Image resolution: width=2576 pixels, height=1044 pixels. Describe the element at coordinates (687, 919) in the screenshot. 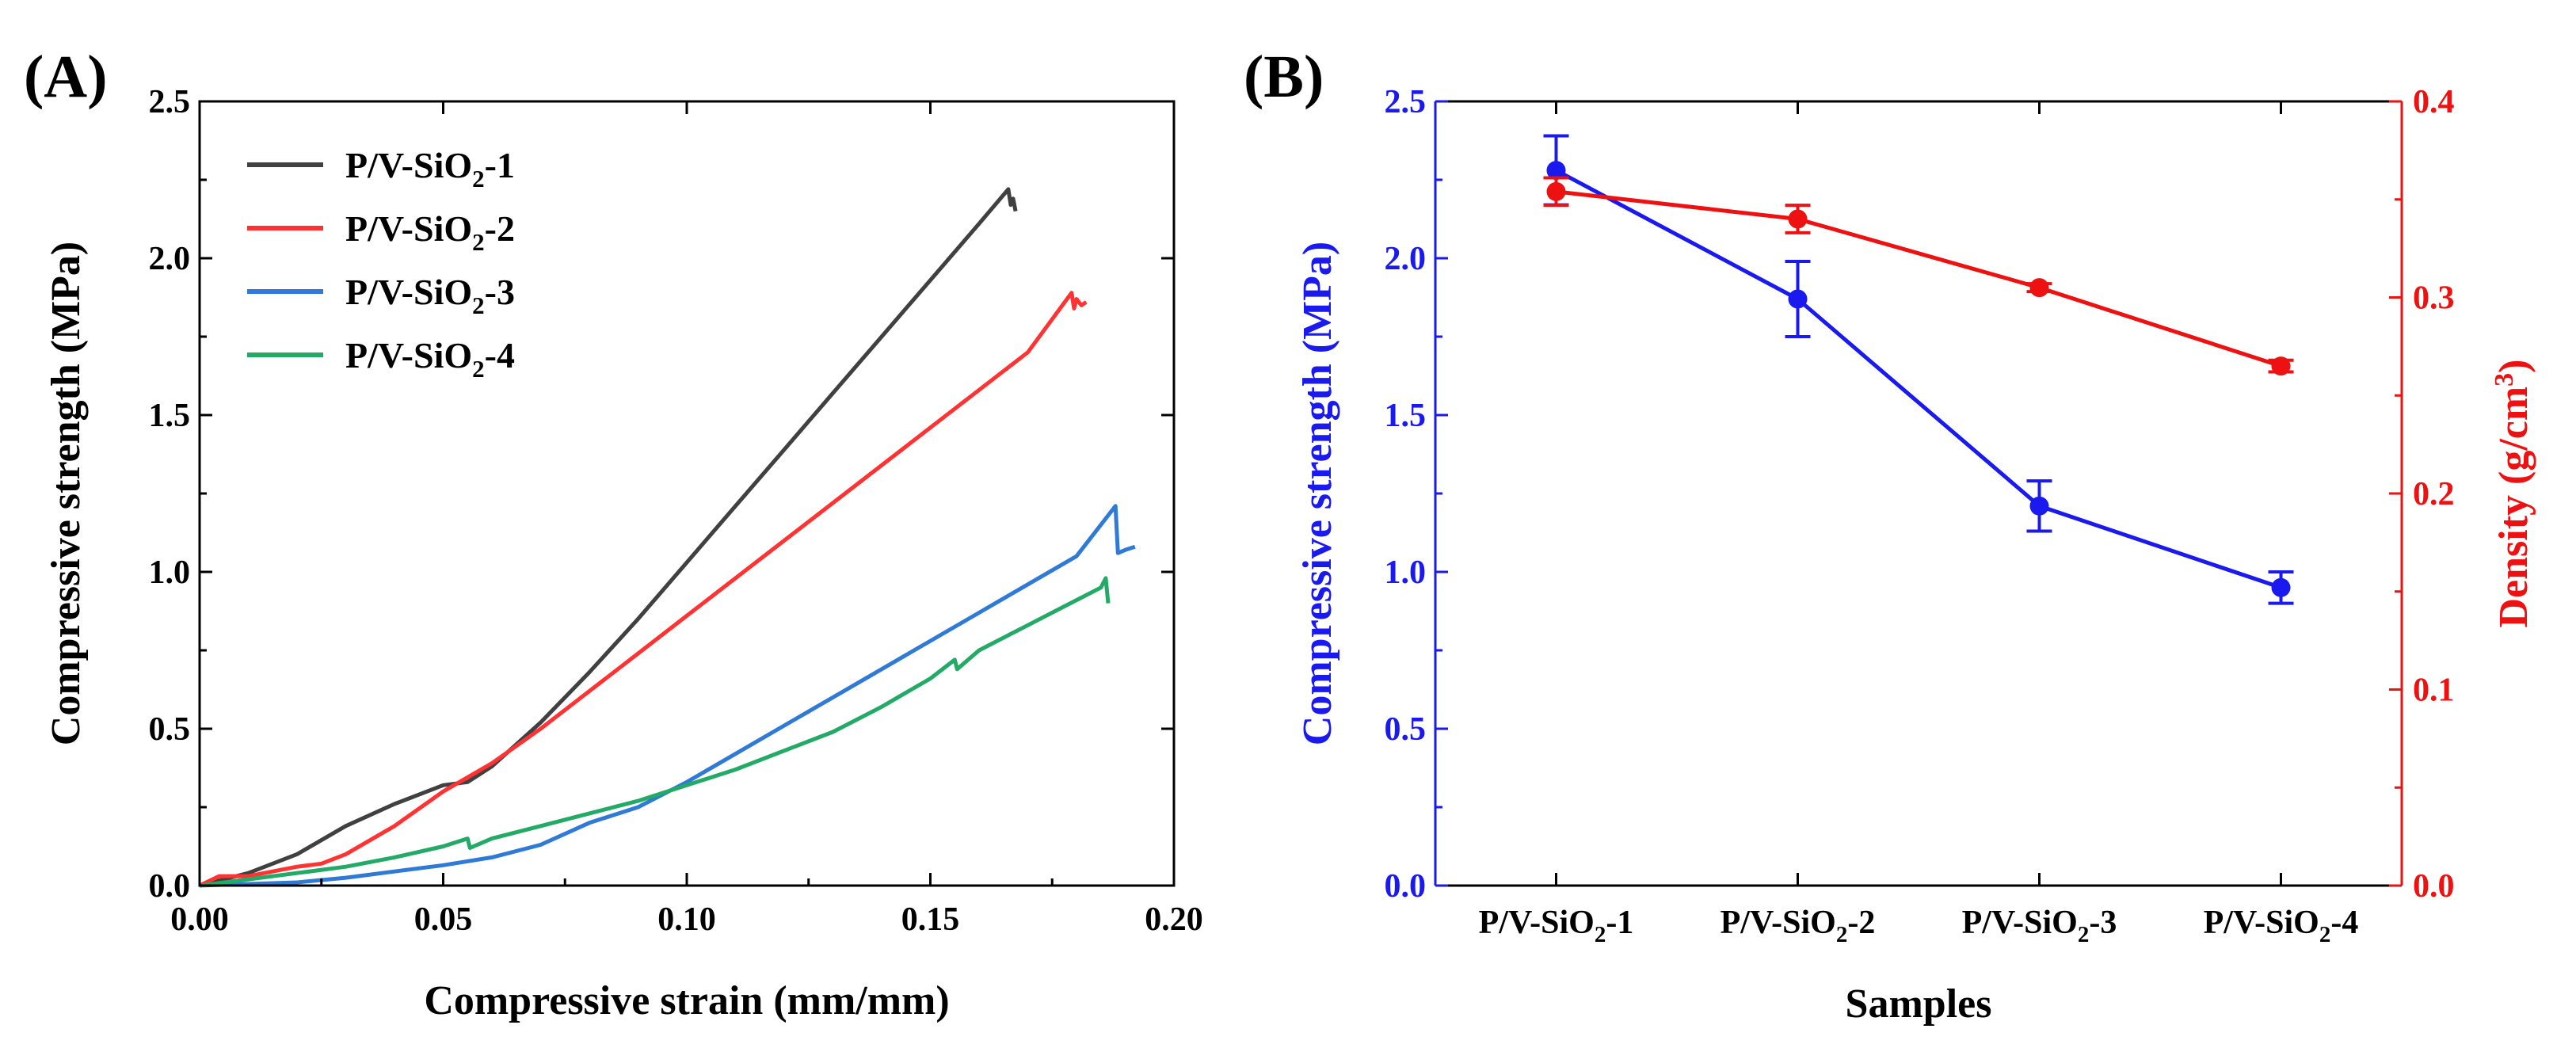

I see `x-tick-label: 0.10` at that location.